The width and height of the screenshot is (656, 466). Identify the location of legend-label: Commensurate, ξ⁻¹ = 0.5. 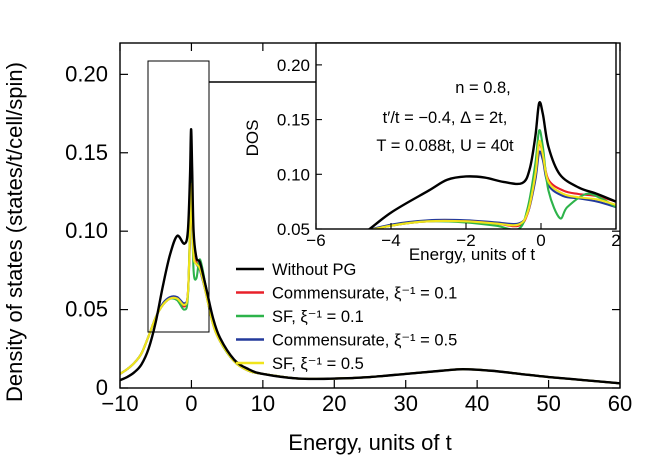
(364, 341).